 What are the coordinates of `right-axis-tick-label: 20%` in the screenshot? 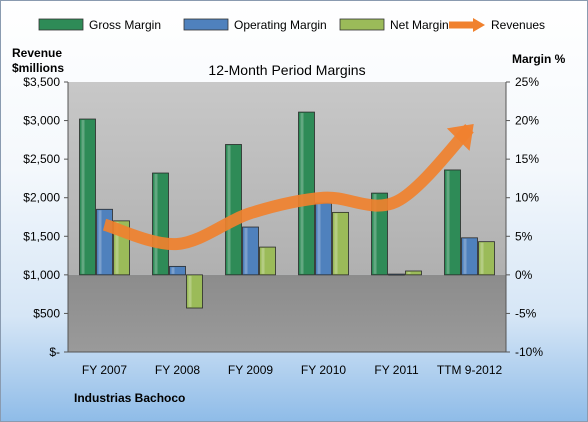 It's located at (527, 121).